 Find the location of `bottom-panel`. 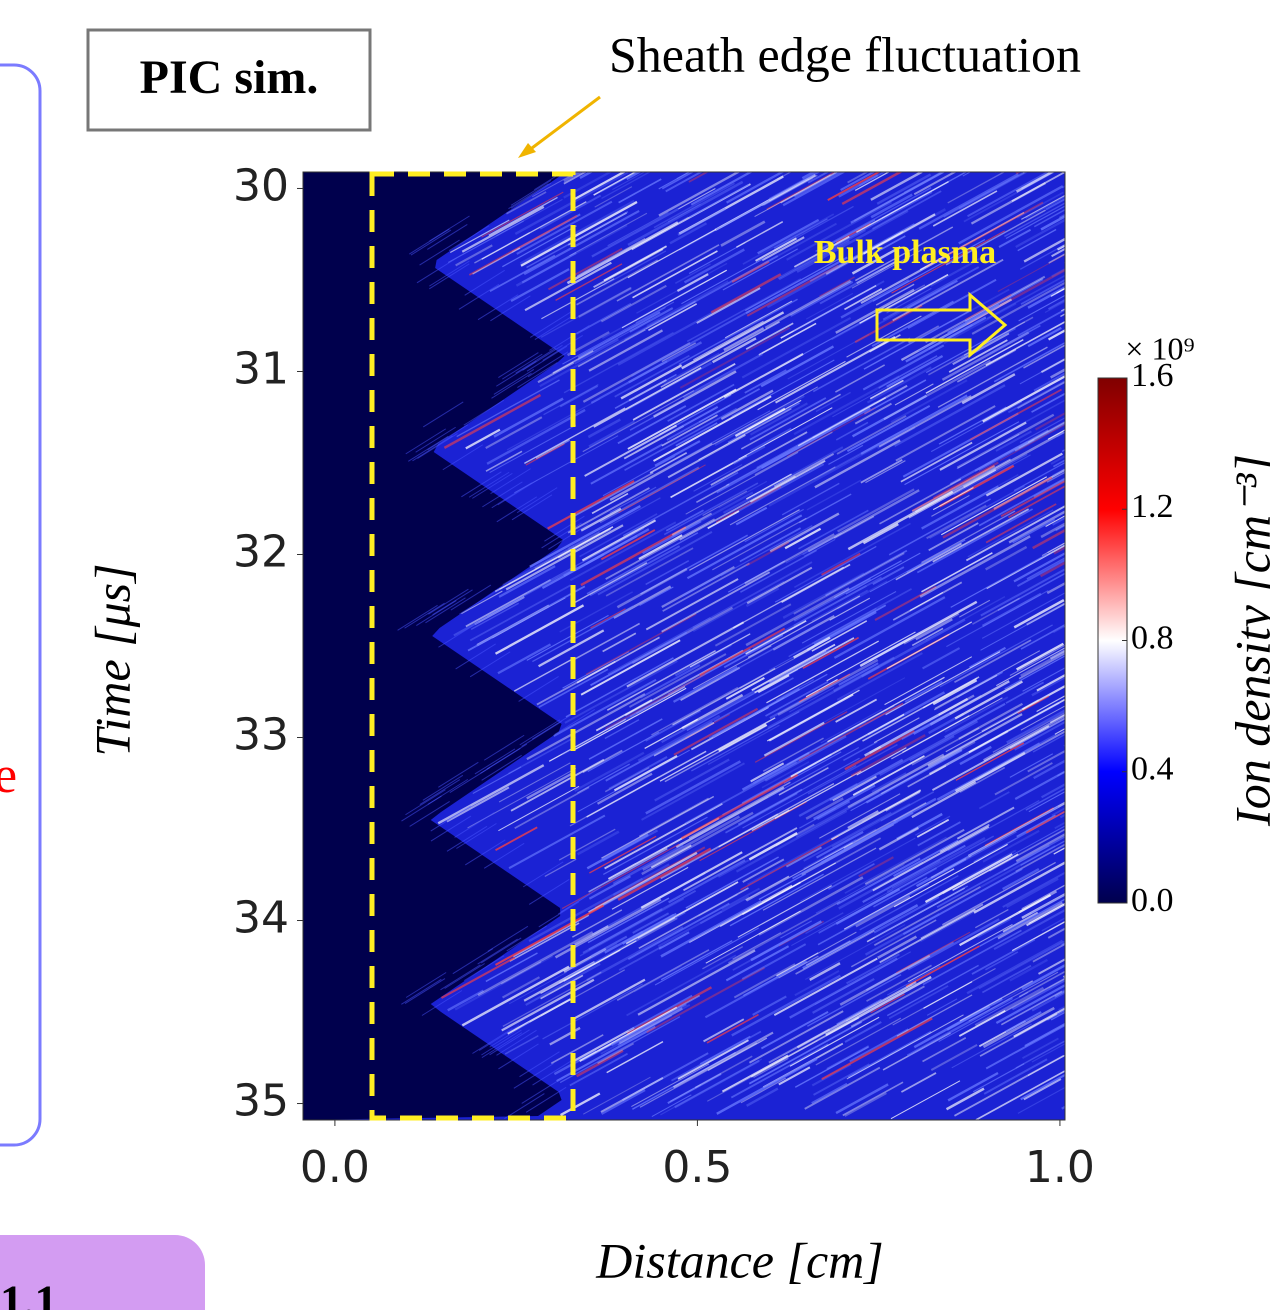

bottom-panel is located at coordinates (102, 1272).